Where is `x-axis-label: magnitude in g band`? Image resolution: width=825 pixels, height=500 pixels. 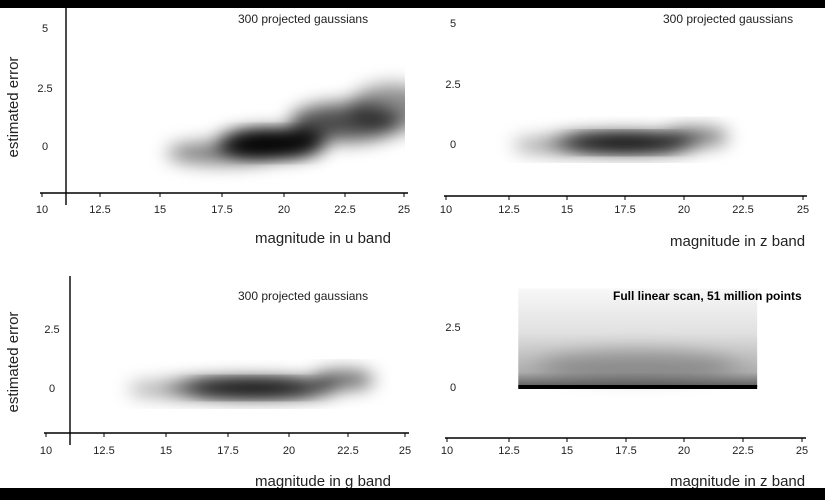
x-axis-label: magnitude in g band is located at coordinates (323, 480).